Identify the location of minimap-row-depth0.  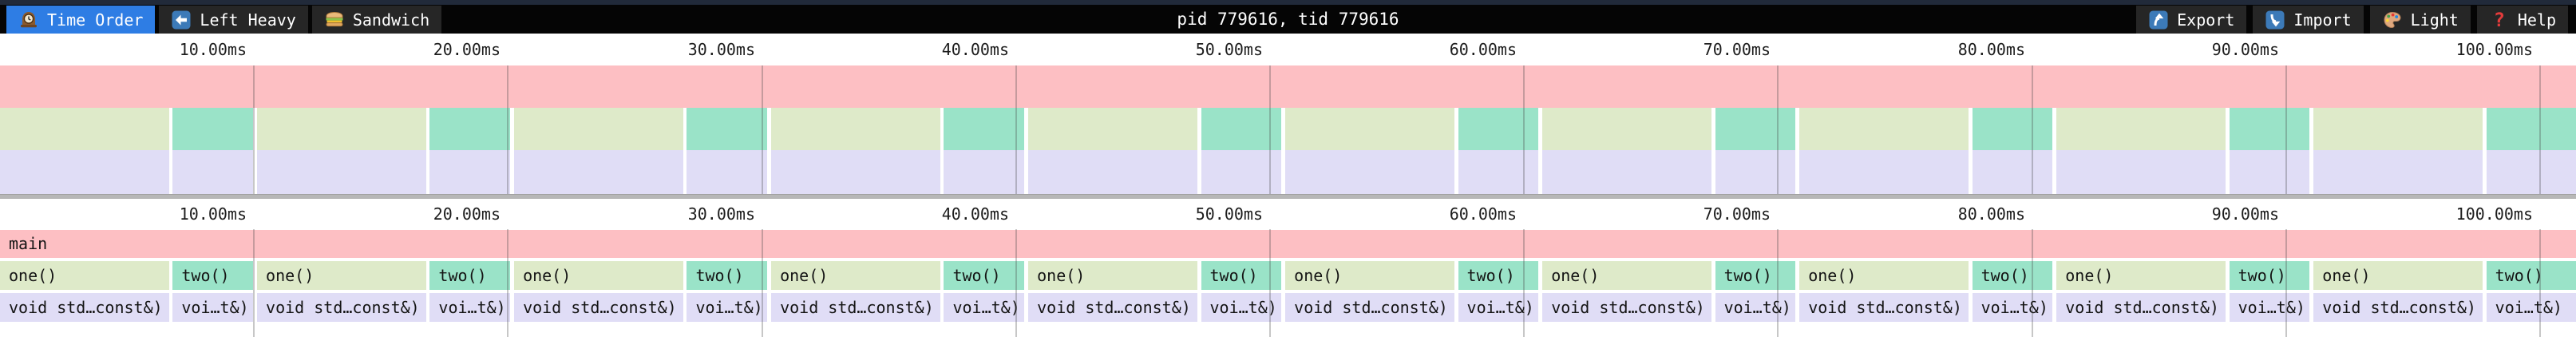
(1288, 86).